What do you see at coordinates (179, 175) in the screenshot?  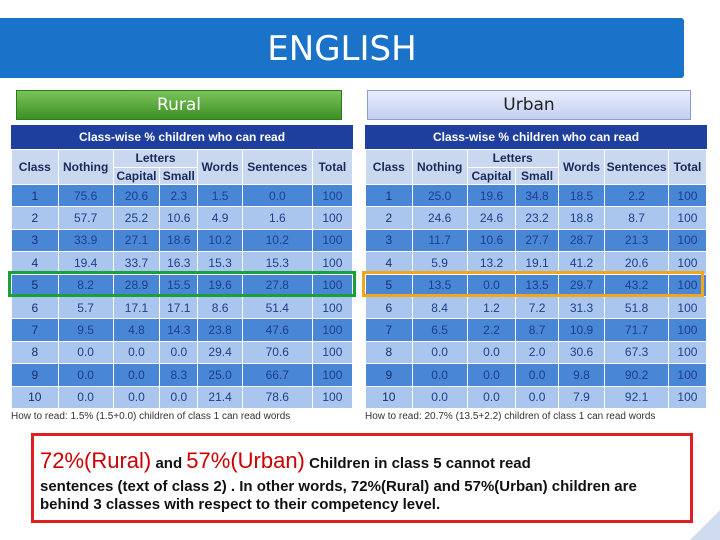 I see `col-header-small: Small` at bounding box center [179, 175].